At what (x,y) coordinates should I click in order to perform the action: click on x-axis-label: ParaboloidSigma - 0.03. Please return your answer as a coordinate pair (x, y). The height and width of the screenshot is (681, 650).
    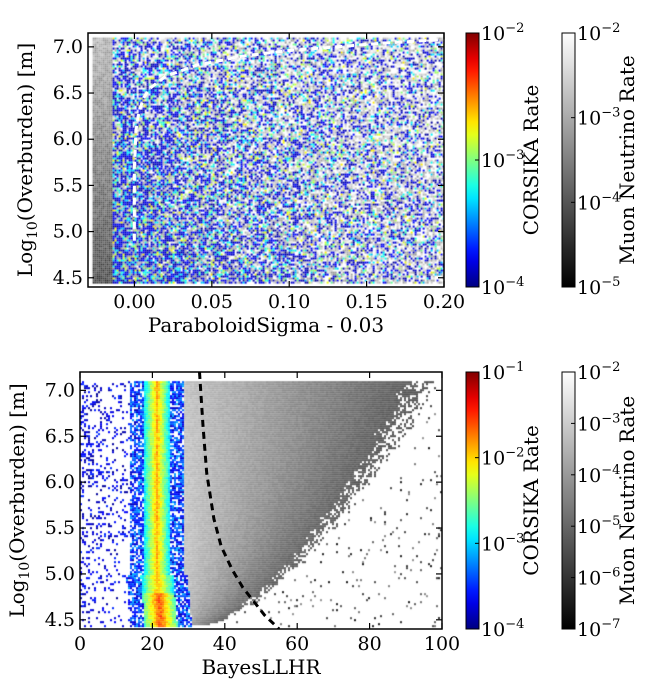
    Looking at the image, I should click on (266, 325).